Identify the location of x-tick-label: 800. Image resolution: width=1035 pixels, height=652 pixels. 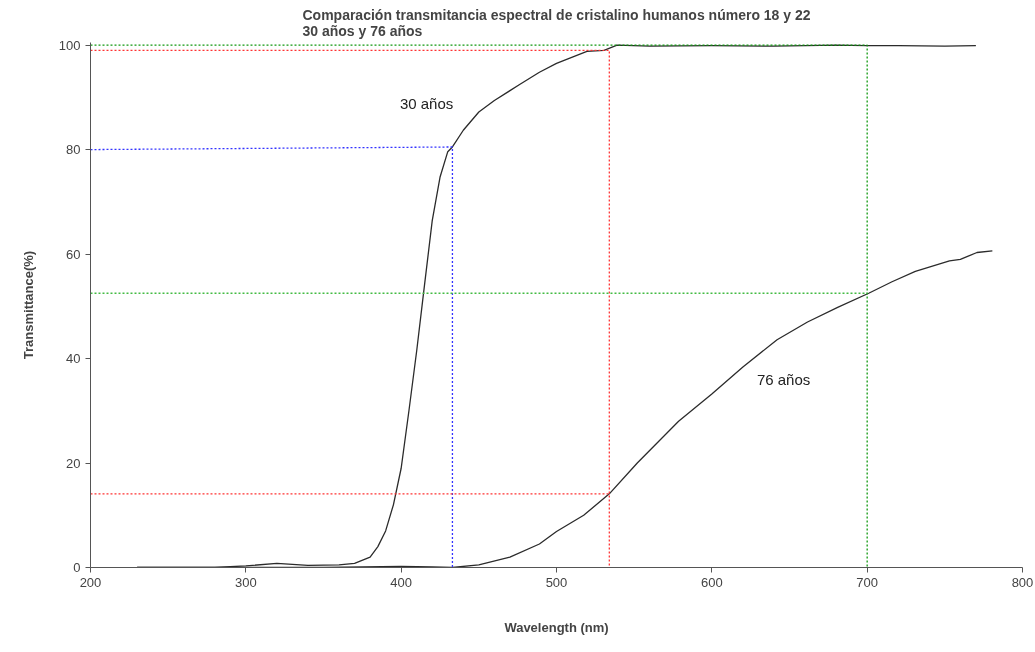
(1022, 582).